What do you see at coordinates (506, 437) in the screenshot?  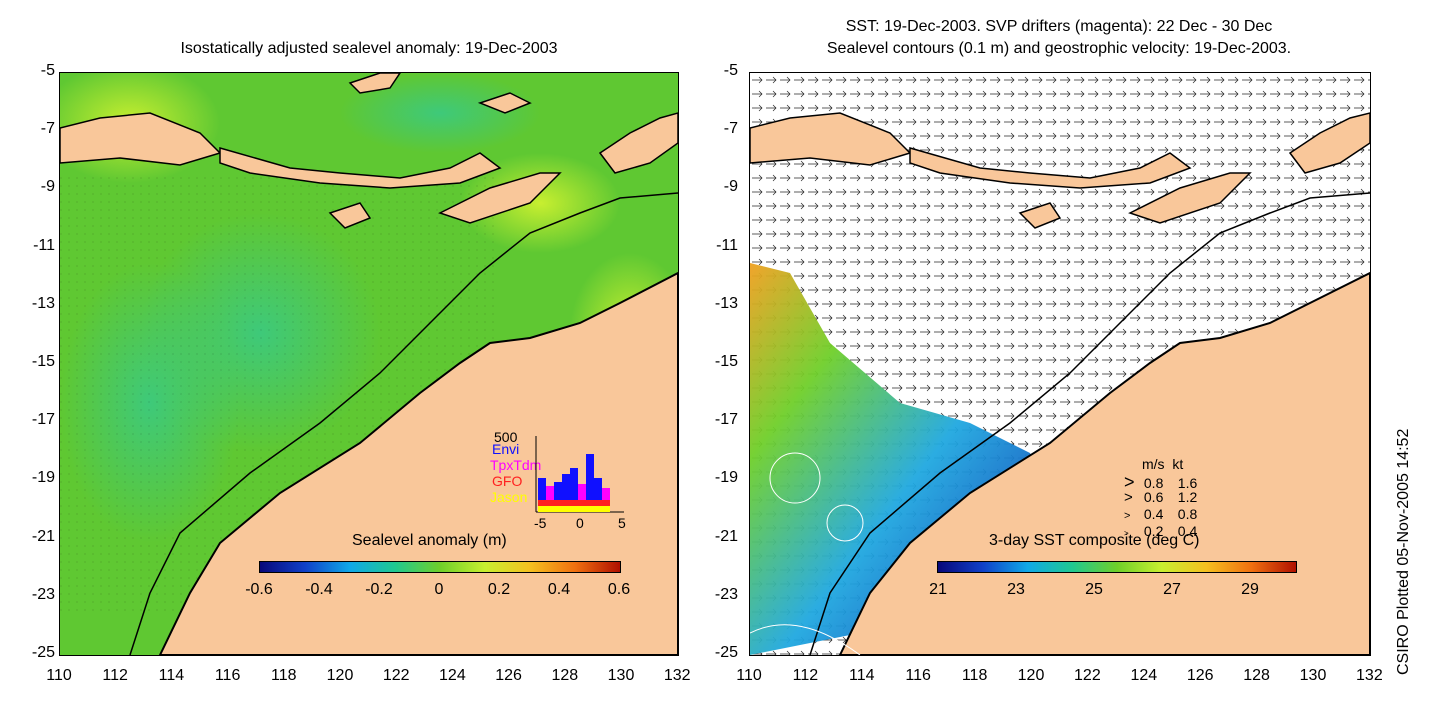 I see `histogram-ymax: 500` at bounding box center [506, 437].